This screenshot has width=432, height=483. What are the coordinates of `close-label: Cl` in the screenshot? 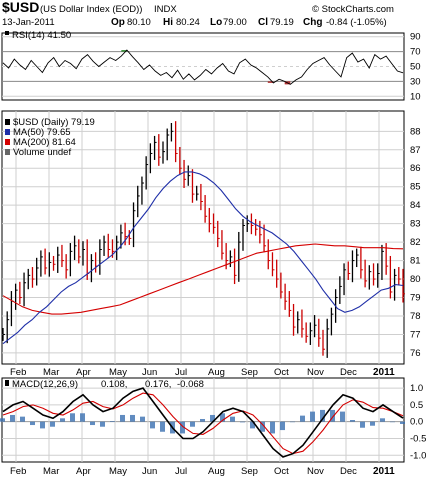 It's located at (263, 22).